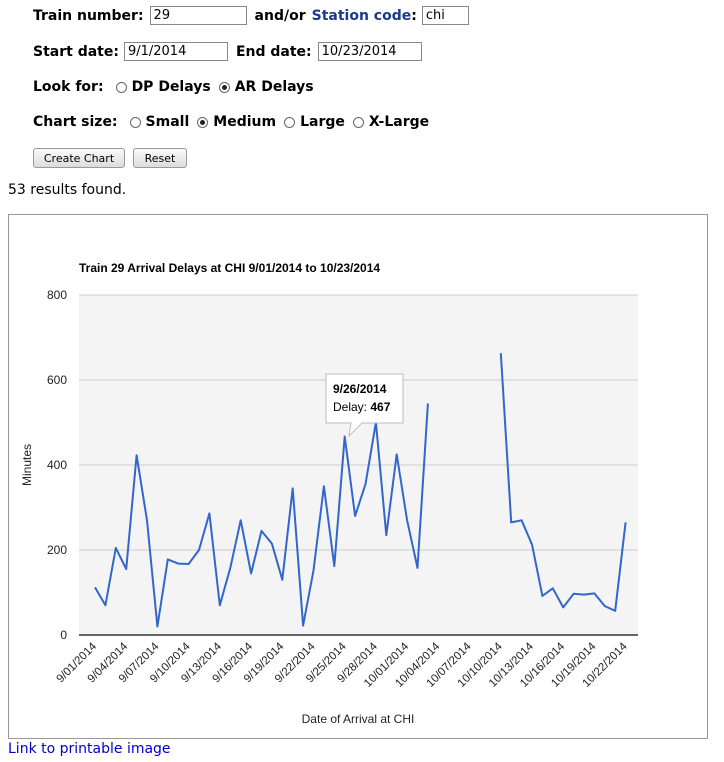 Image resolution: width=724 pixels, height=762 pixels. I want to click on tooltip: 9/26/2014 Delay: 467, so click(364, 405).